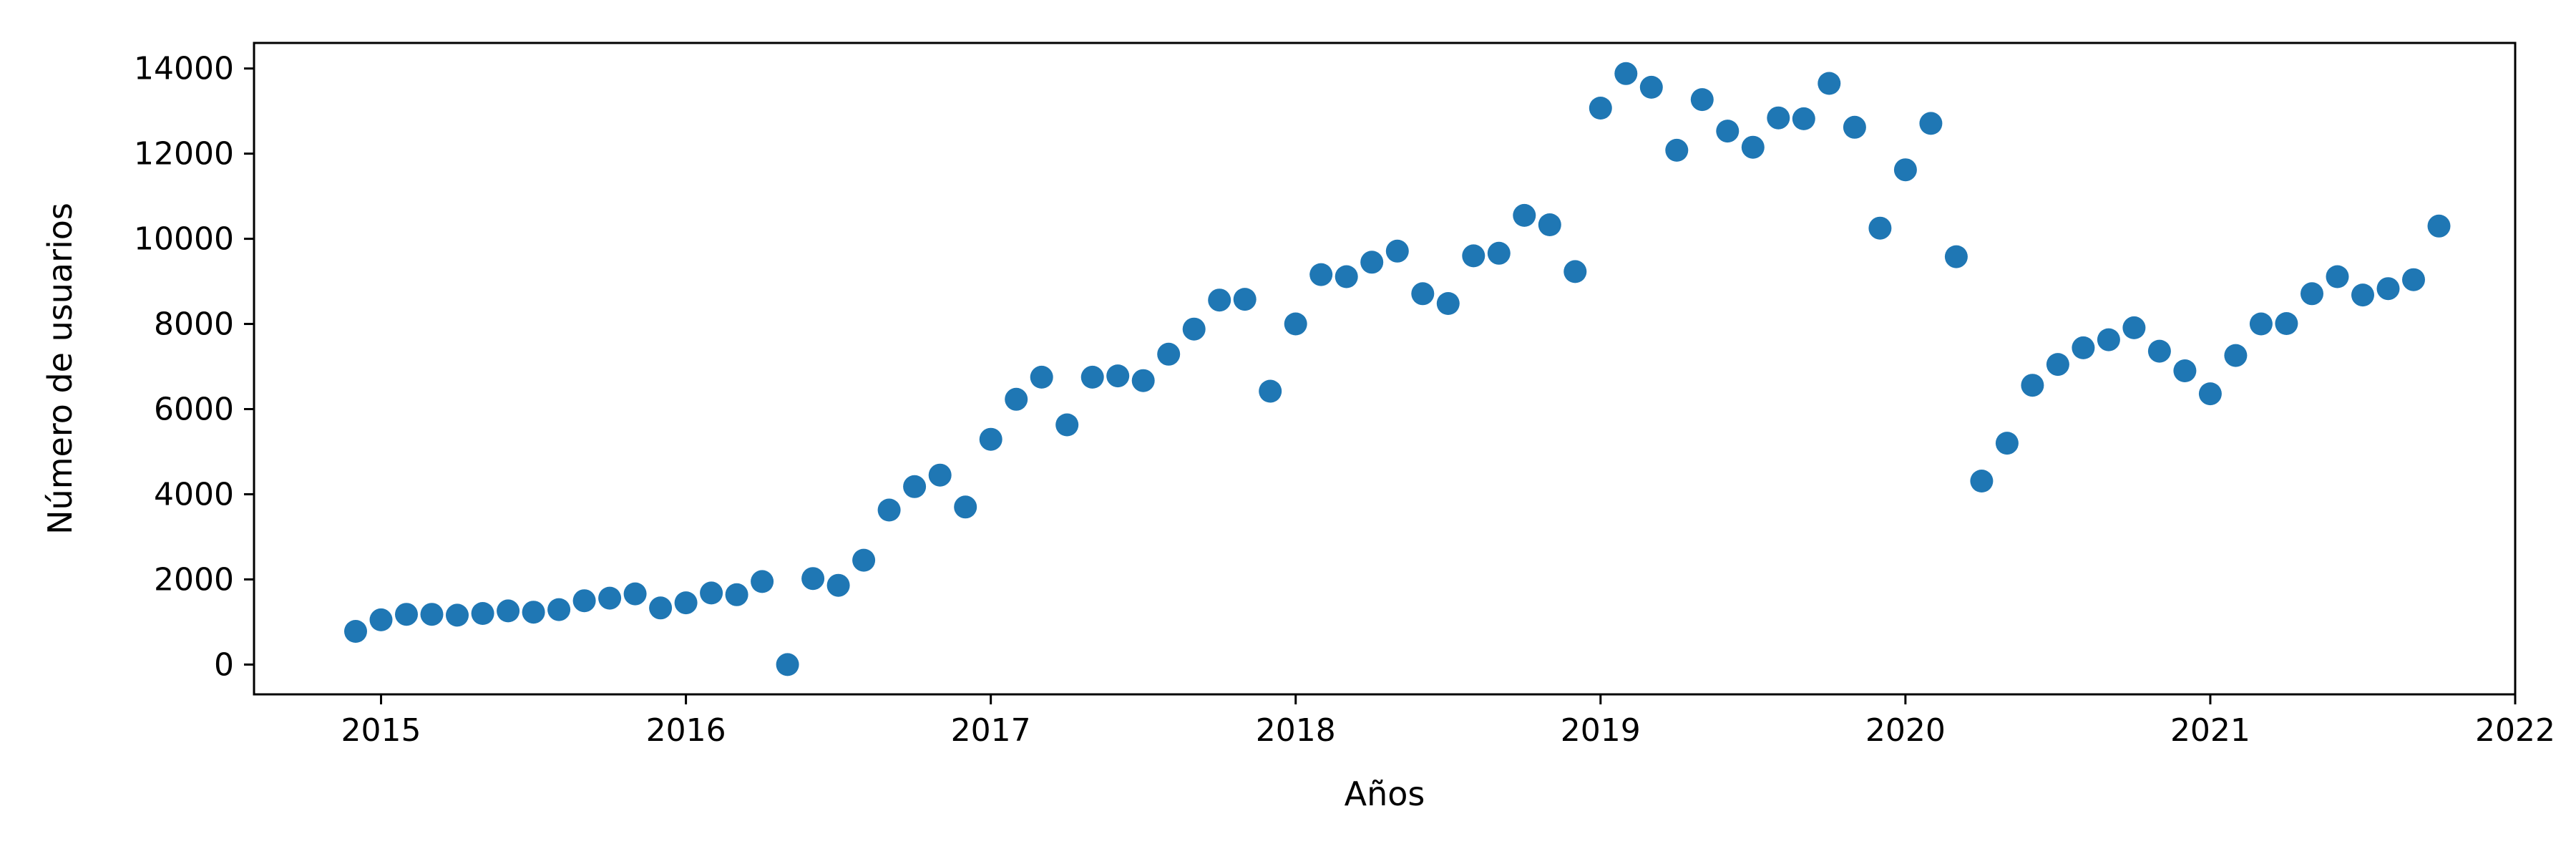  What do you see at coordinates (686, 730) in the screenshot?
I see `x-tick-label: 2016` at bounding box center [686, 730].